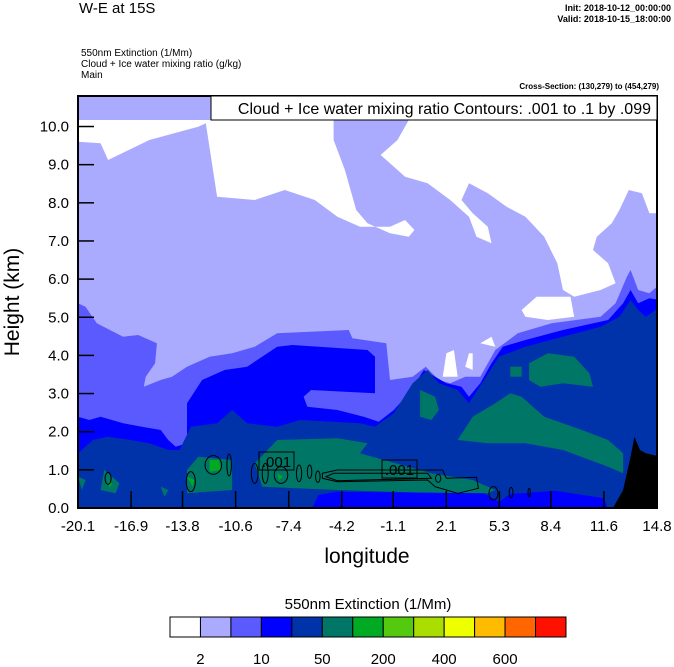 Image resolution: width=674 pixels, height=667 pixels. Describe the element at coordinates (161, 64) in the screenshot. I see `field-label-cloud-ice: Cloud + Ice water mixing ratio (g/kg)` at that location.